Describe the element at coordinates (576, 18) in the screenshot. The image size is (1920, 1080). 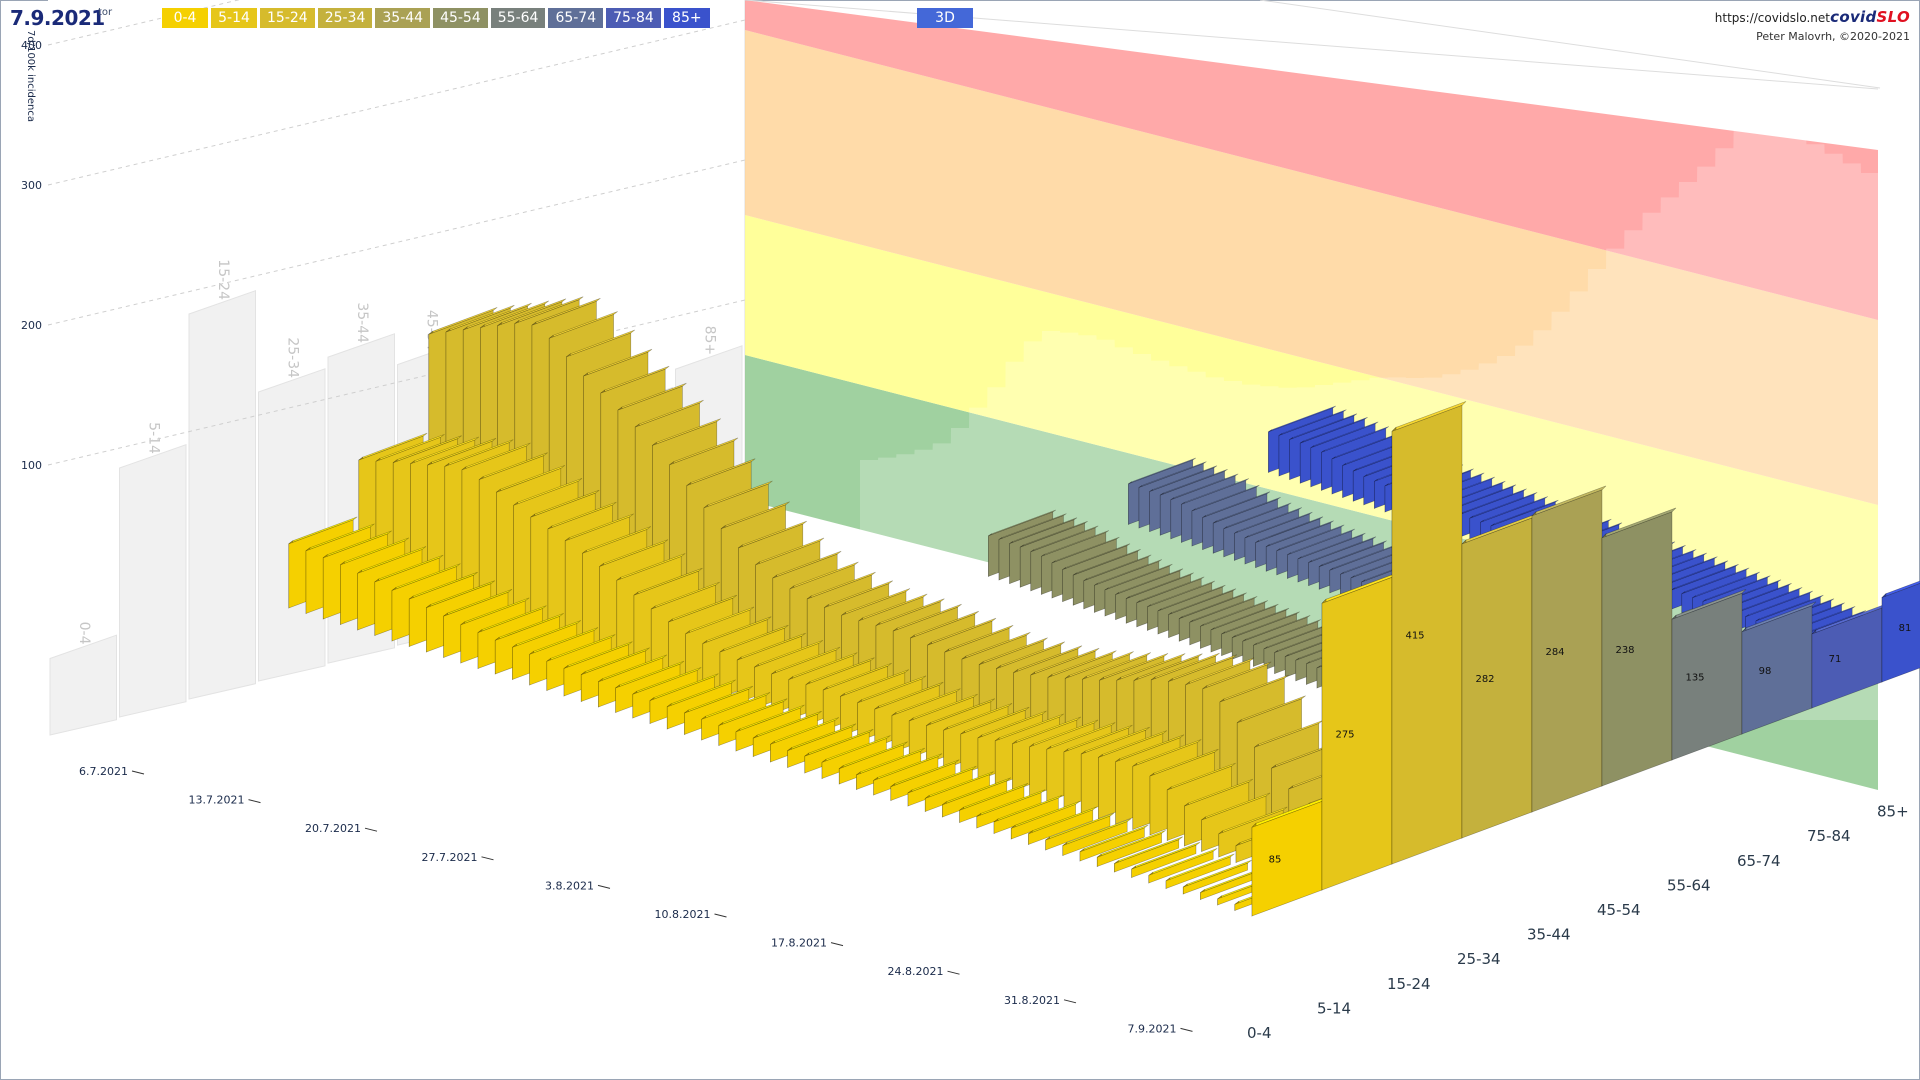
I see `legend-button-65-74: 65-74` at that location.